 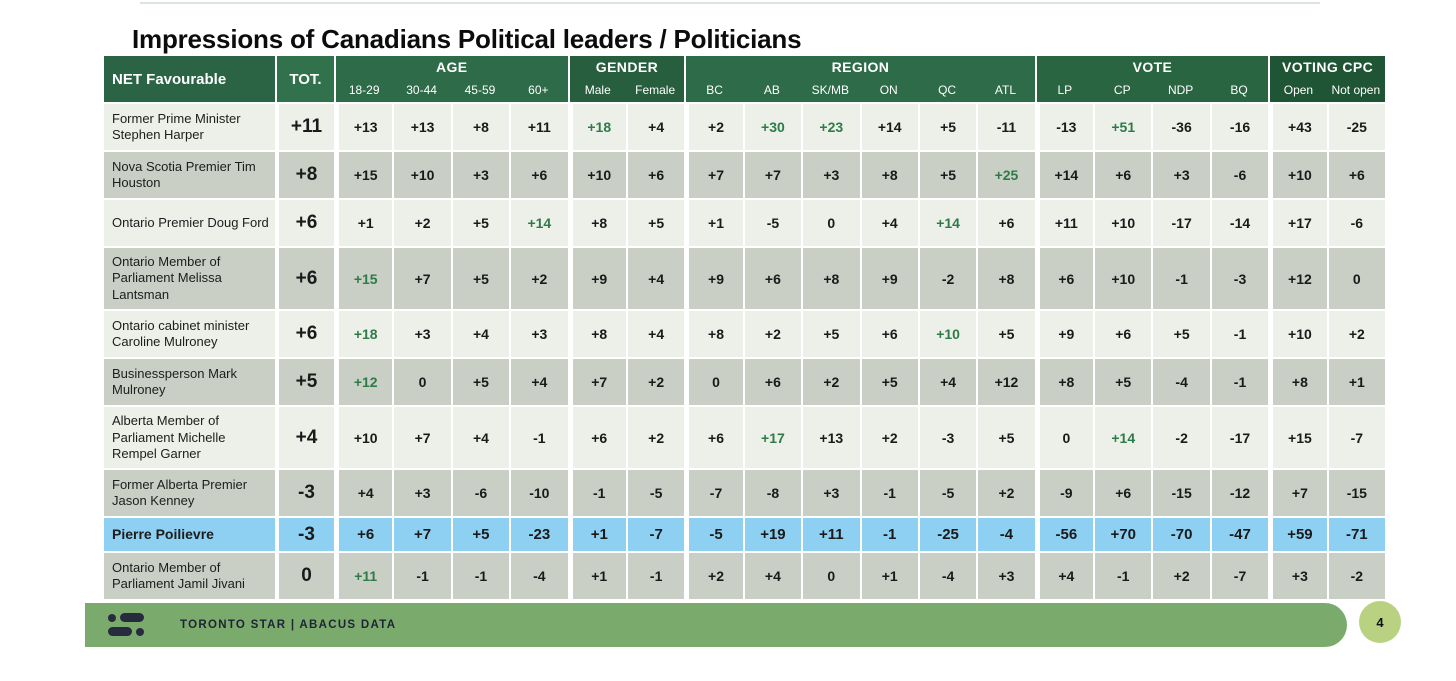 I want to click on subcolumn-header-male: Male, so click(x=596, y=89).